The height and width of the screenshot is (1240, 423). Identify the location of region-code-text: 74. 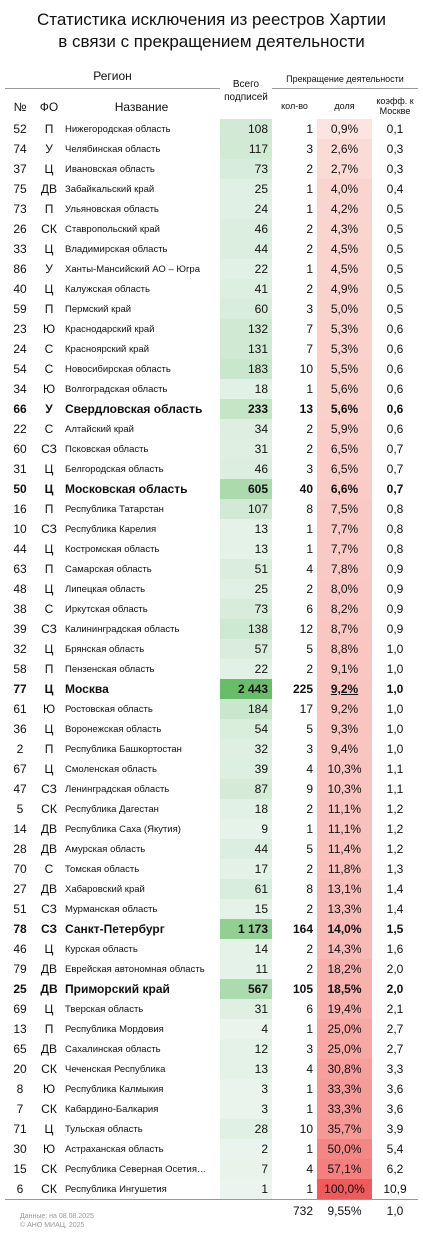
(20, 149).